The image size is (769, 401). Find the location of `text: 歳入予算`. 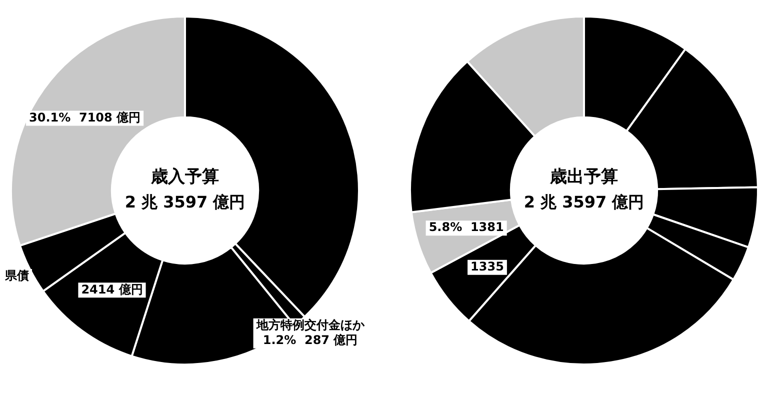

text: 歳入予算 is located at coordinates (184, 176).